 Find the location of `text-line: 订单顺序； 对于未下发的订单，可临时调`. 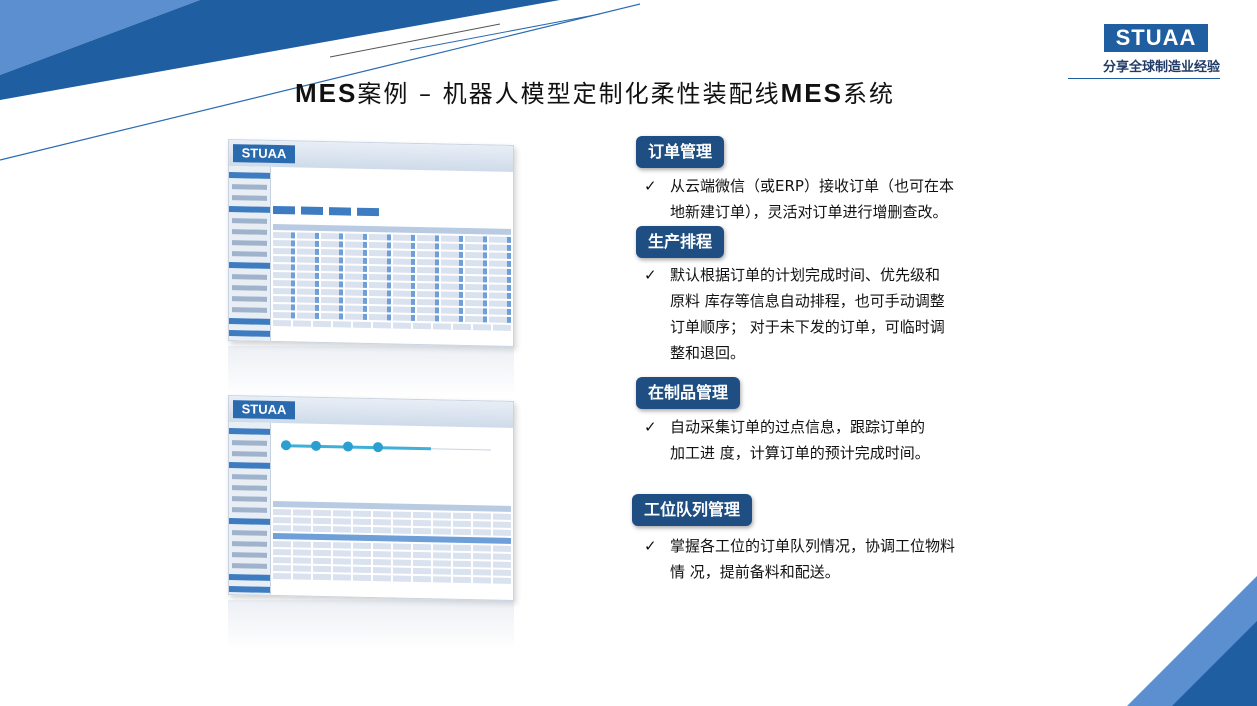

text-line: 订单顺序； 对于未下发的订单，可临时调 is located at coordinates (807, 327).